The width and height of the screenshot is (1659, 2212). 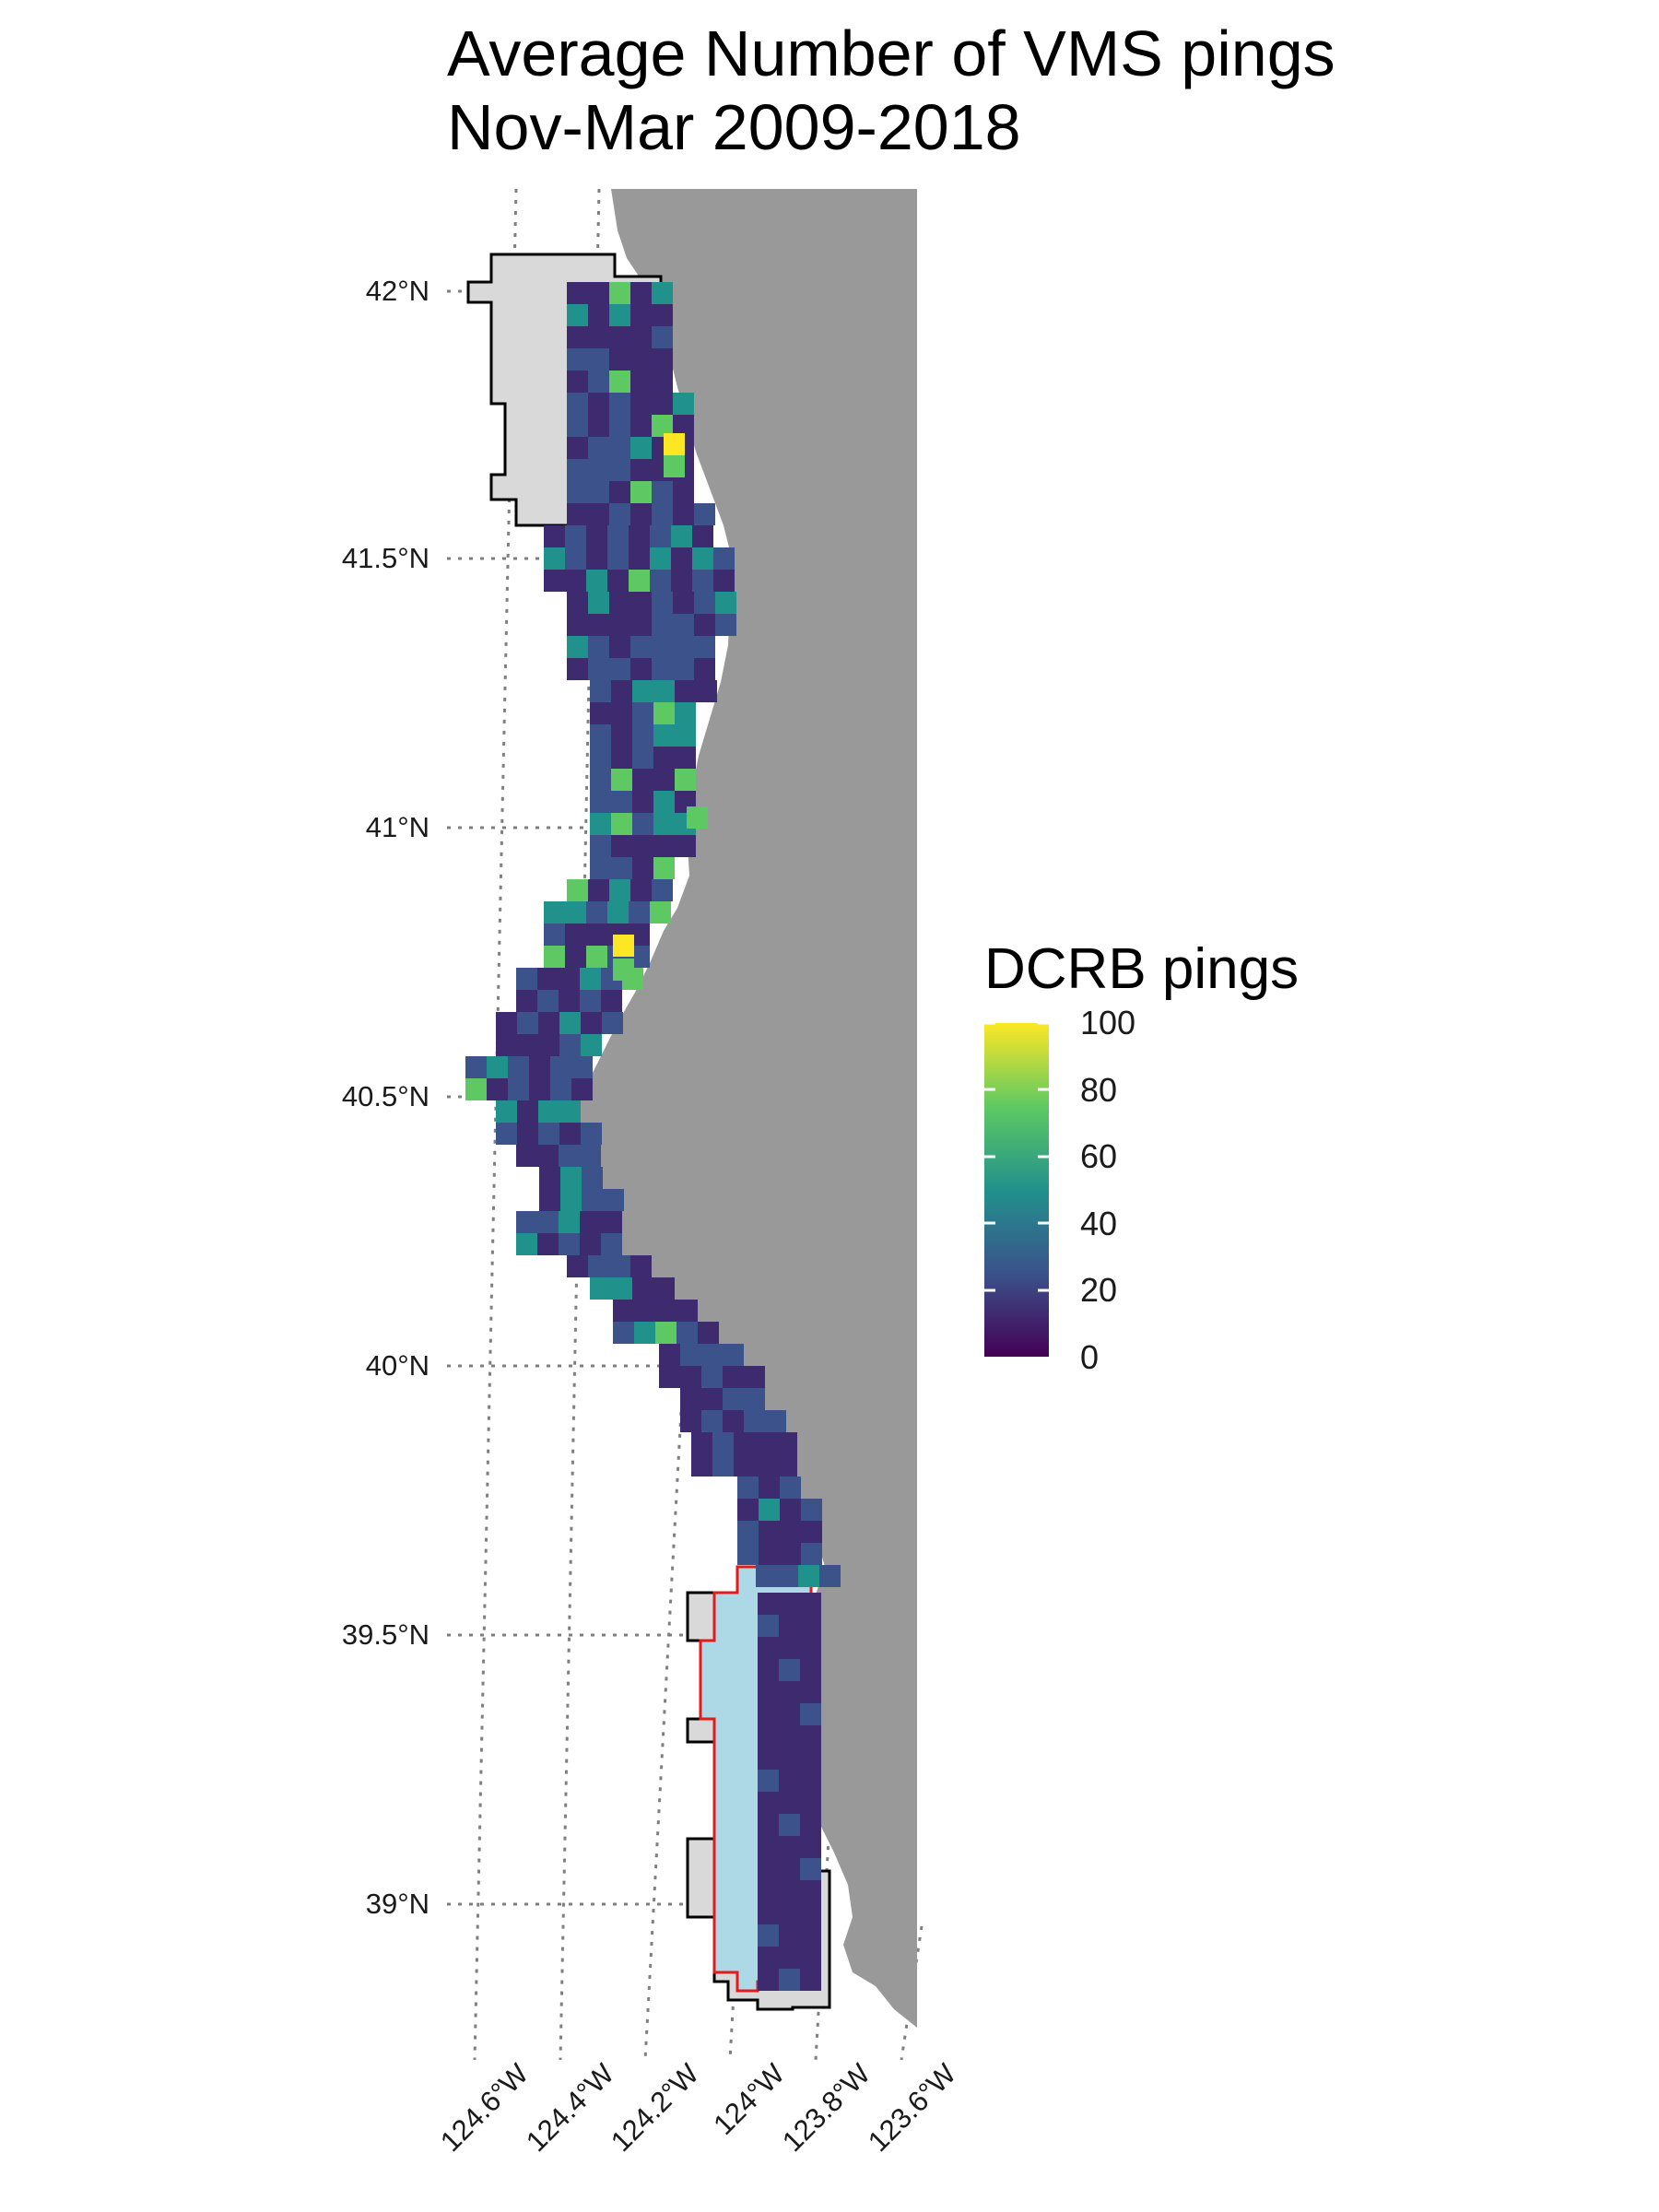 What do you see at coordinates (623, 946) in the screenshot?
I see `ping-cell-hotspot` at bounding box center [623, 946].